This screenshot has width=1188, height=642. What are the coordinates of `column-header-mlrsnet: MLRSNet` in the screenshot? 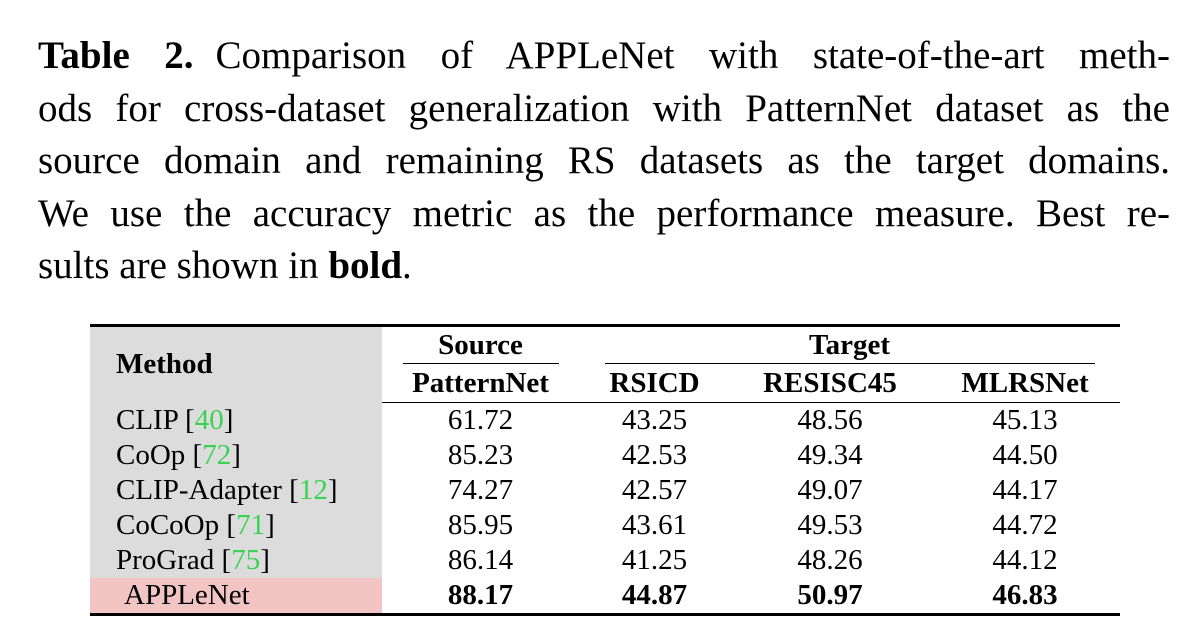 It's located at (1025, 383).